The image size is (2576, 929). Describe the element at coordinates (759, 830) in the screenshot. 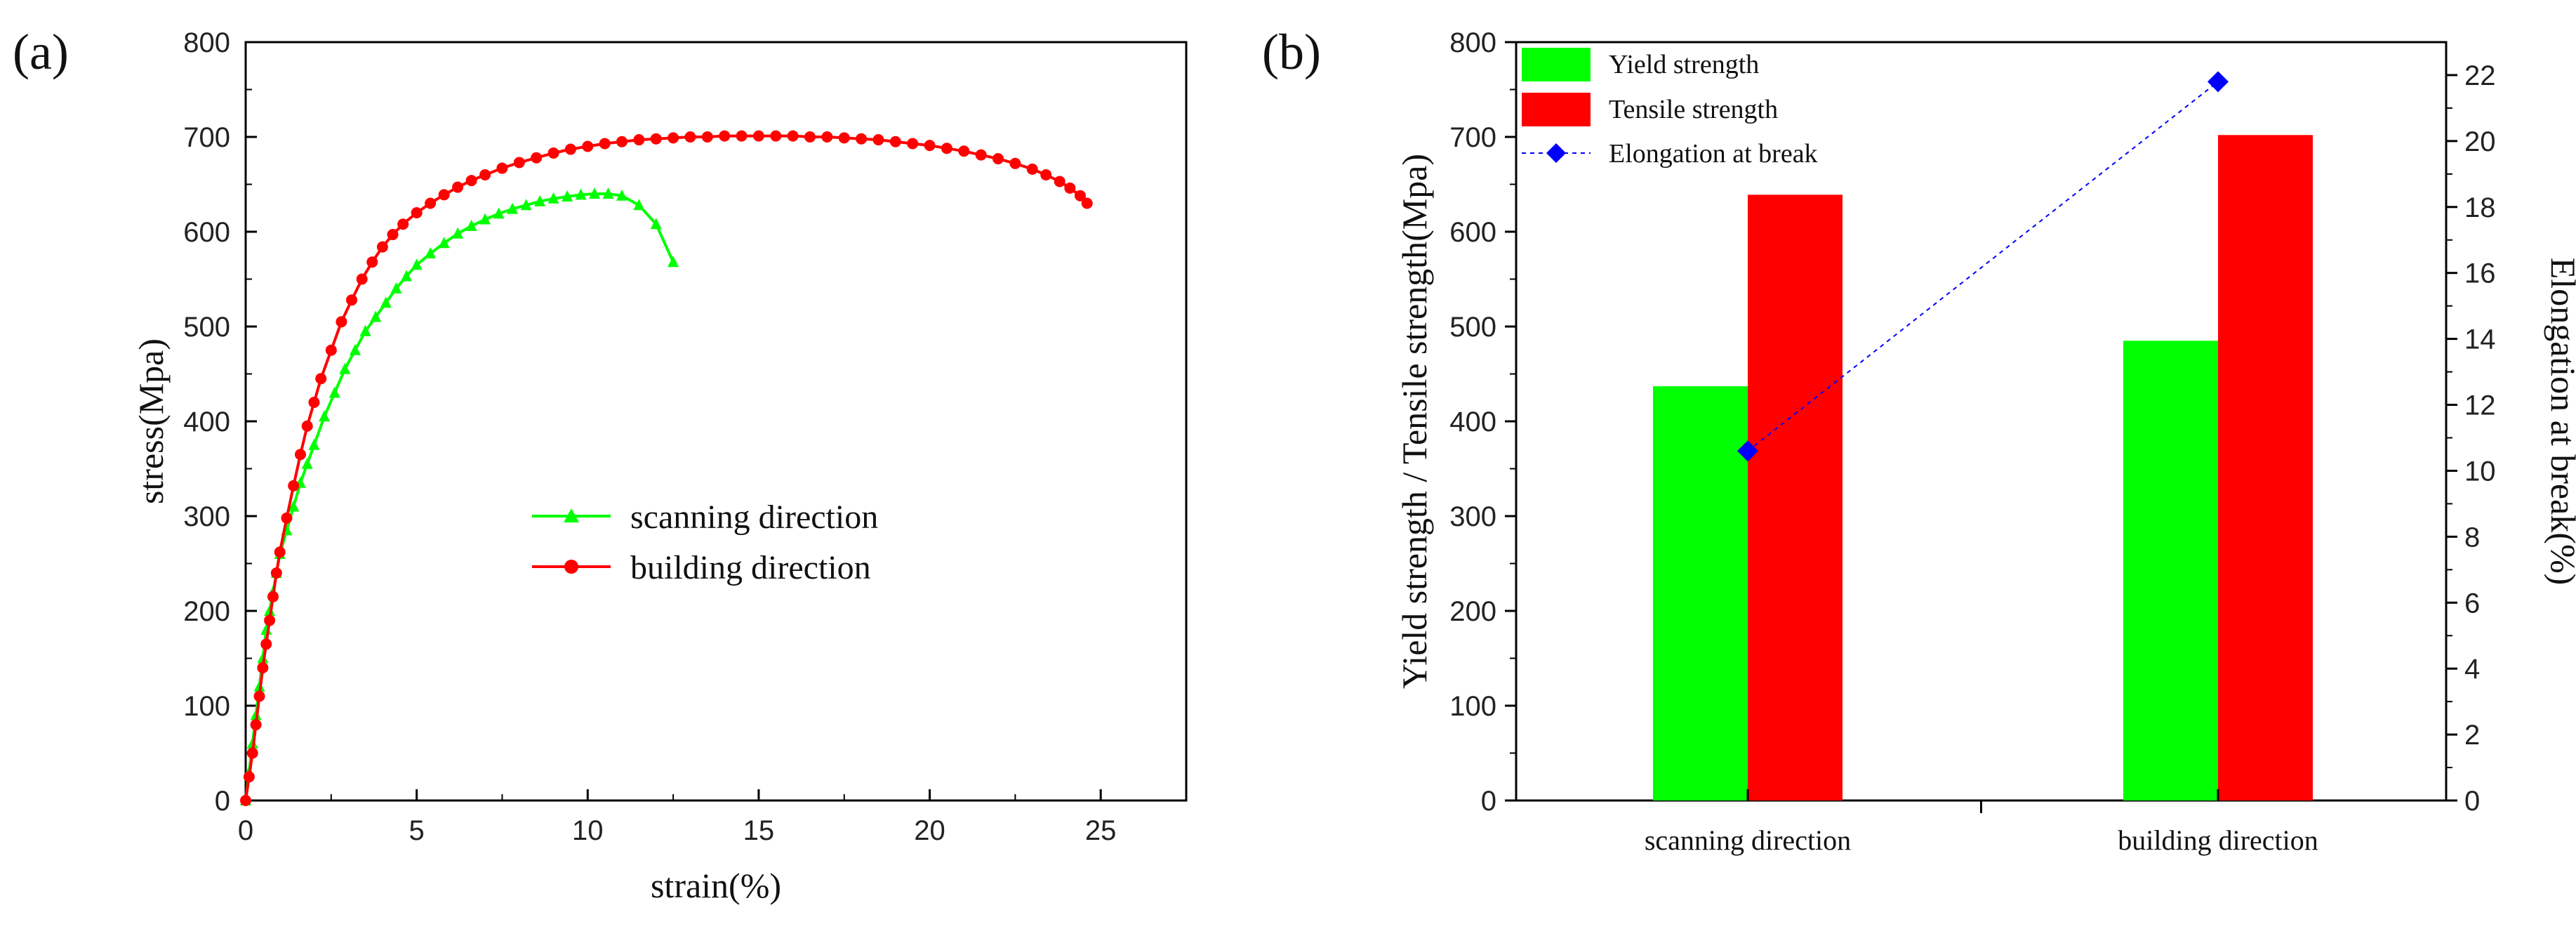

I see `x-tick-label: 15` at that location.